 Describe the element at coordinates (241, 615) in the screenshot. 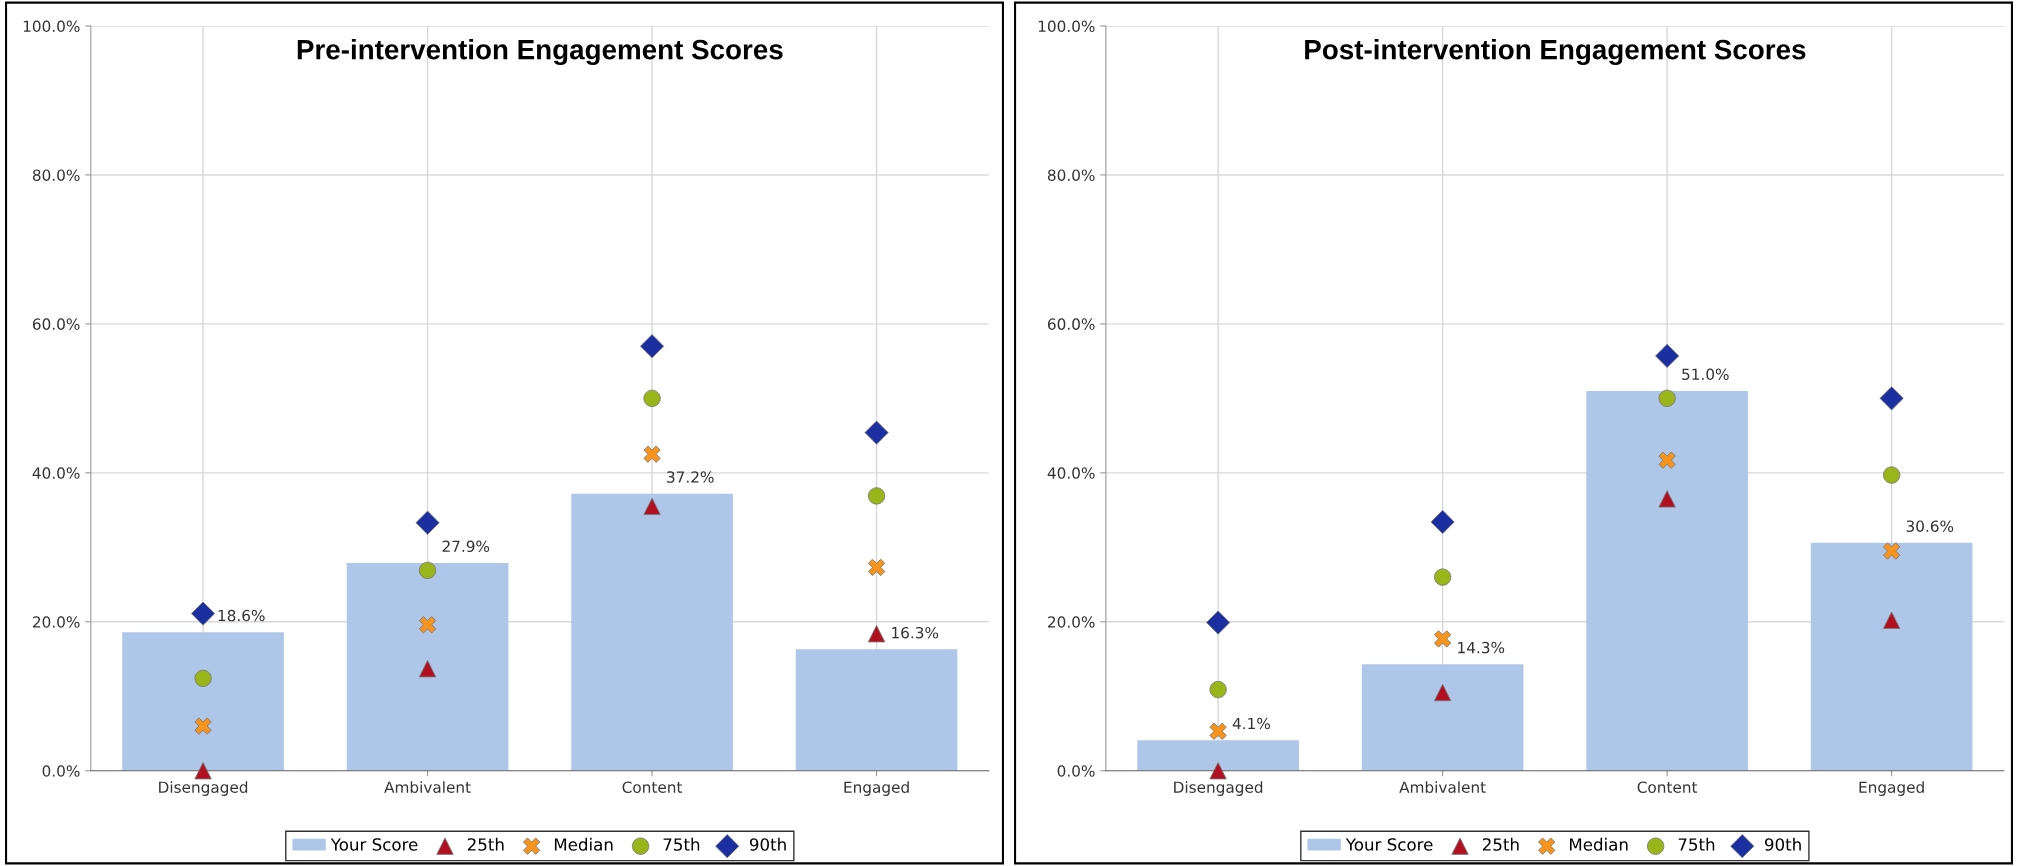

I see `data-label: 18.6%` at that location.